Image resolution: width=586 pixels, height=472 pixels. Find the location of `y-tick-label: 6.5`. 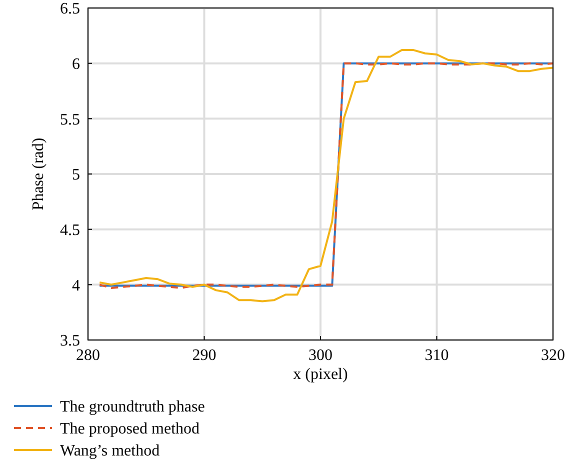

y-tick-label: 6.5 is located at coordinates (70, 9).